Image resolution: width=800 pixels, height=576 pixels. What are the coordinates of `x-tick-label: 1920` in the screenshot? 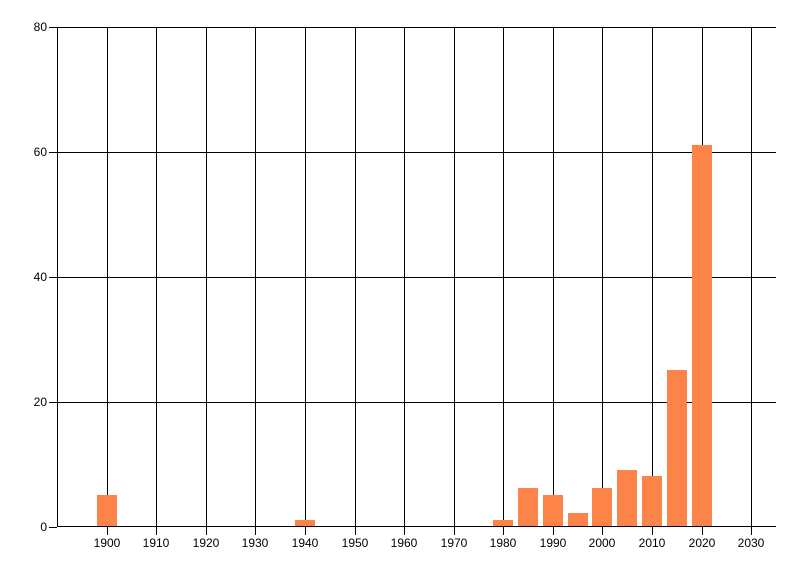 It's located at (206, 543).